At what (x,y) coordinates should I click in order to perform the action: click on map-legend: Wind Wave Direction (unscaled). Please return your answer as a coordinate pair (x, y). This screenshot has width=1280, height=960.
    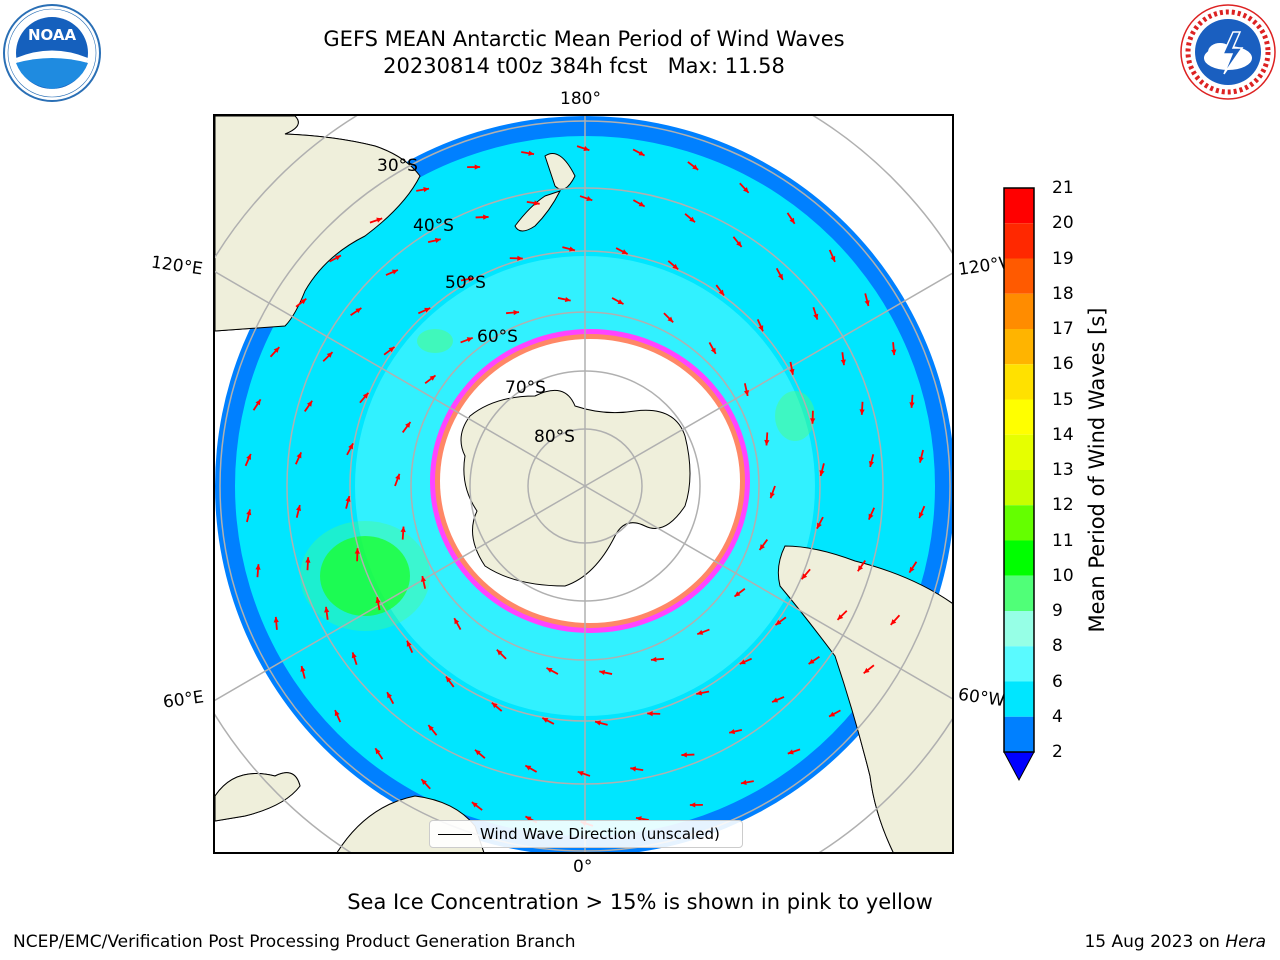
    Looking at the image, I should click on (586, 834).